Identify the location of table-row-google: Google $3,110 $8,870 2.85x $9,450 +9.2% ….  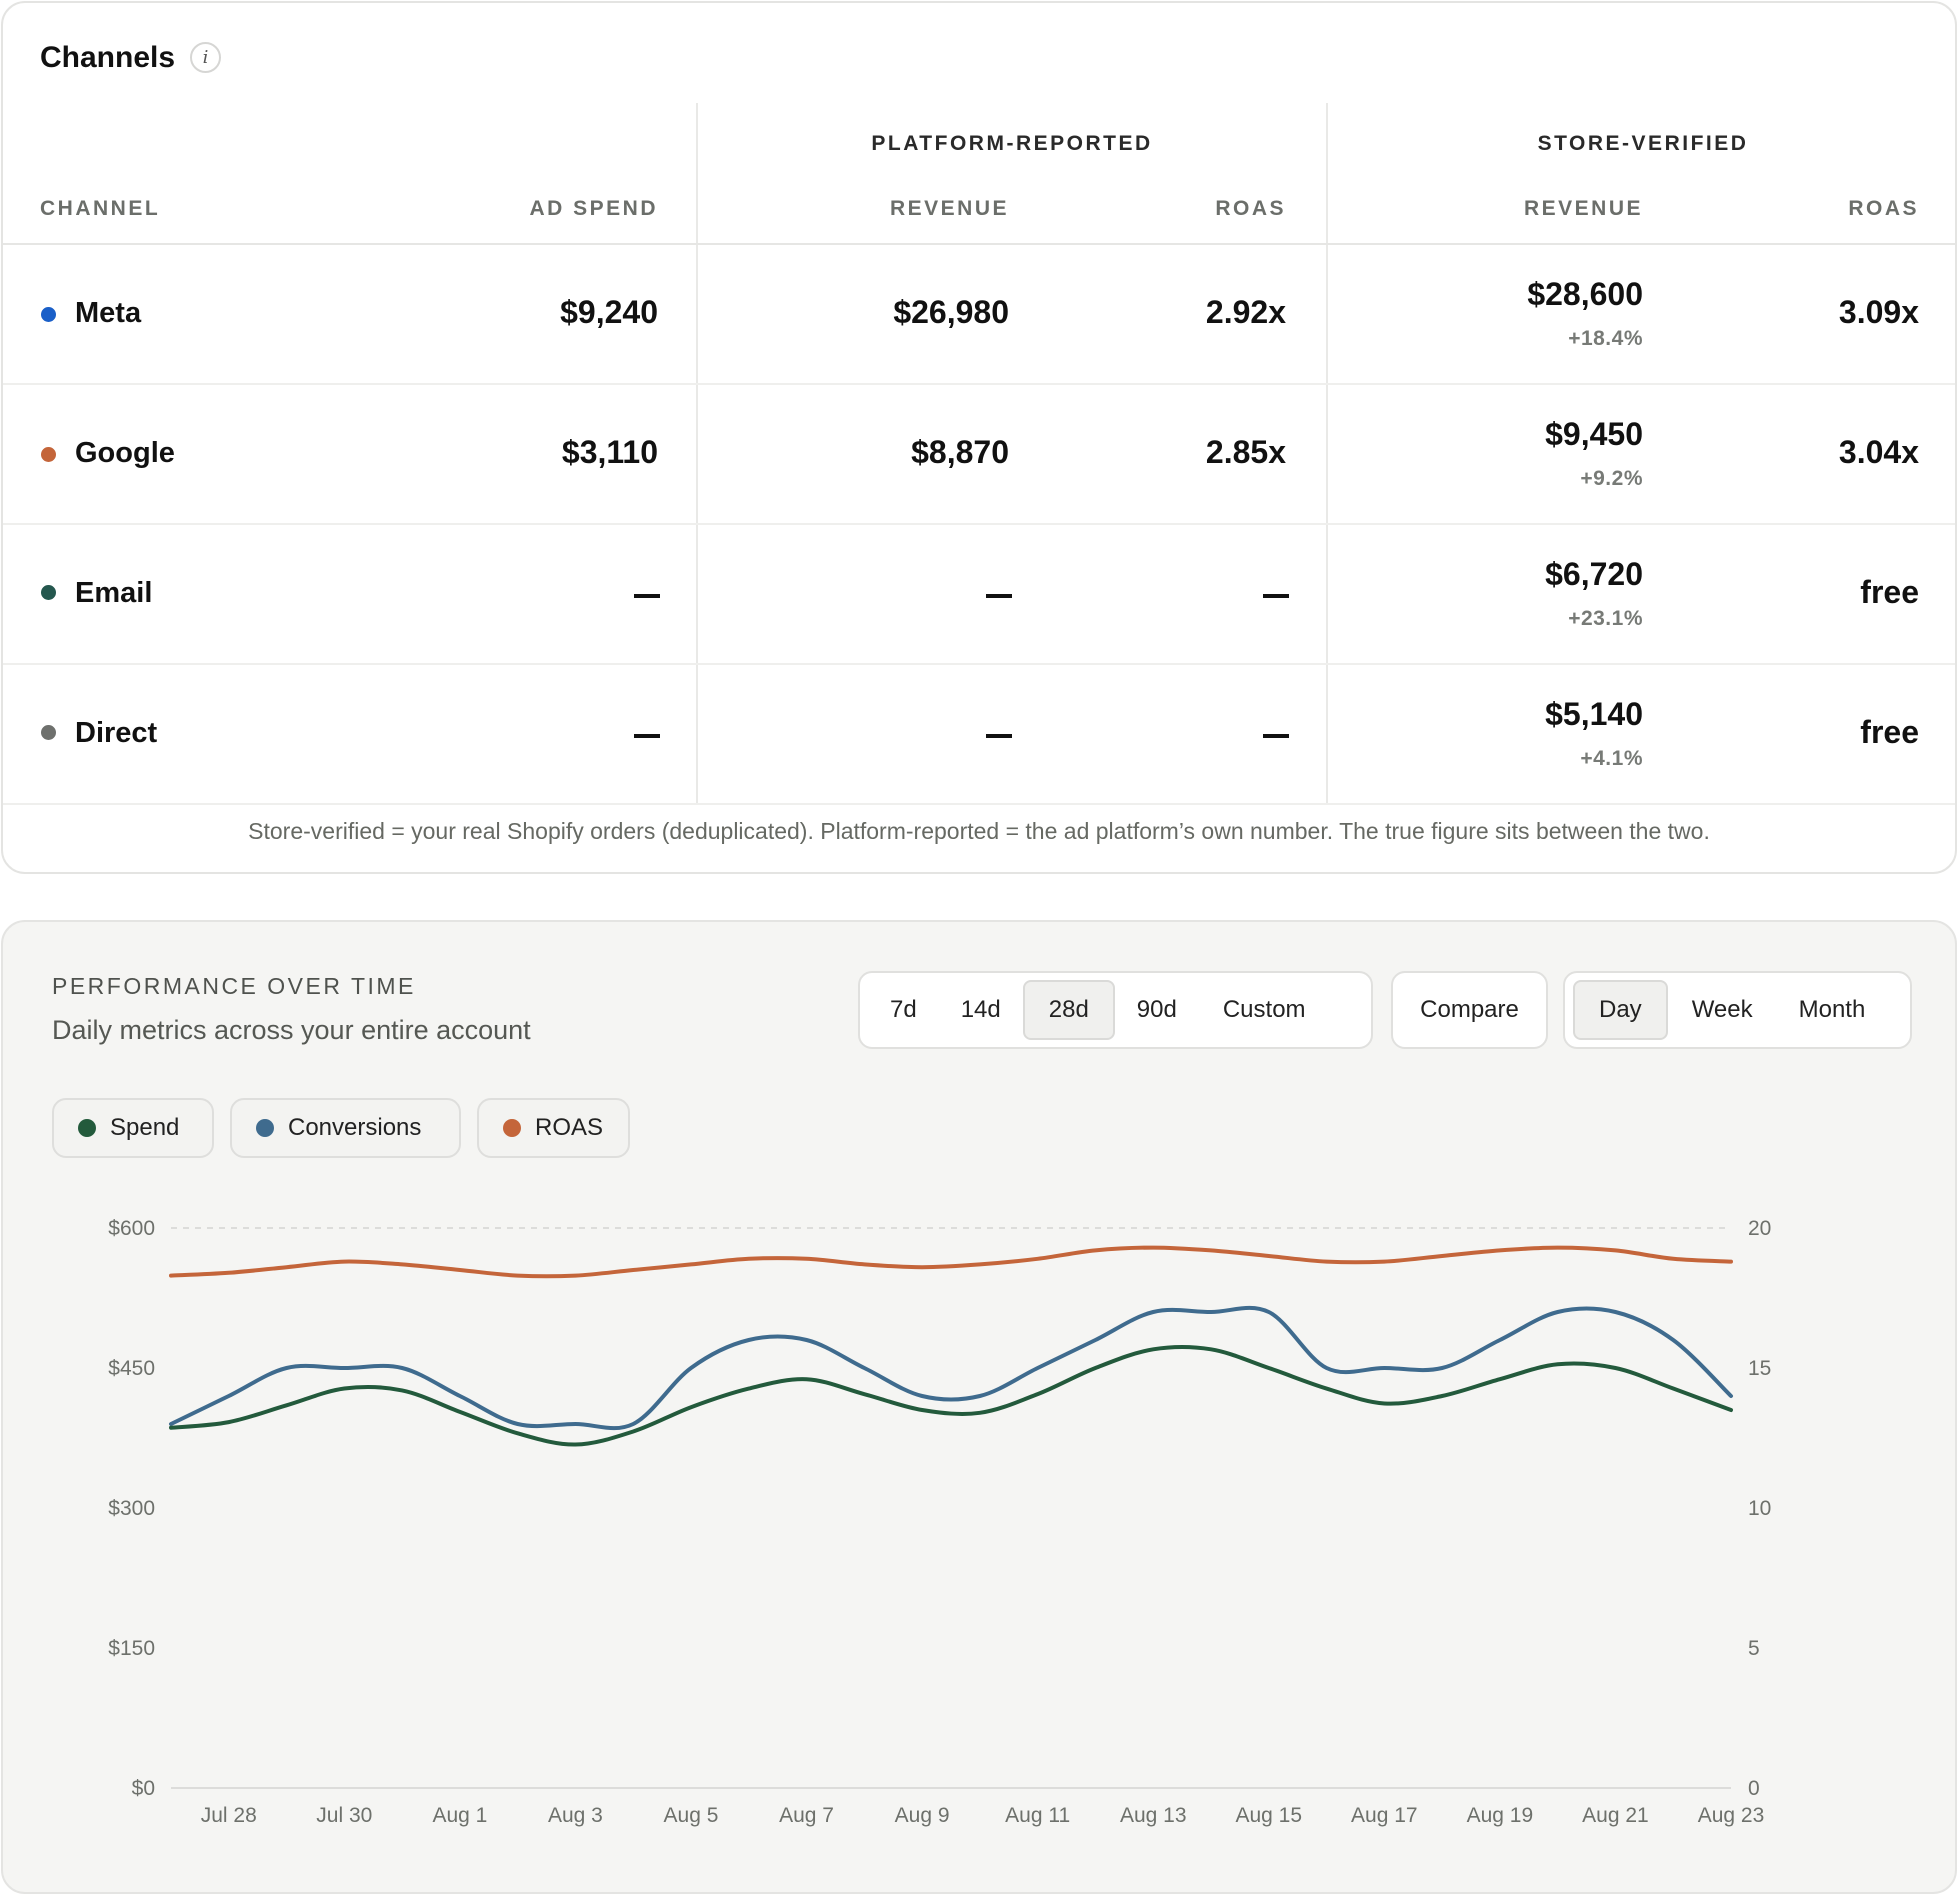
(979, 455).